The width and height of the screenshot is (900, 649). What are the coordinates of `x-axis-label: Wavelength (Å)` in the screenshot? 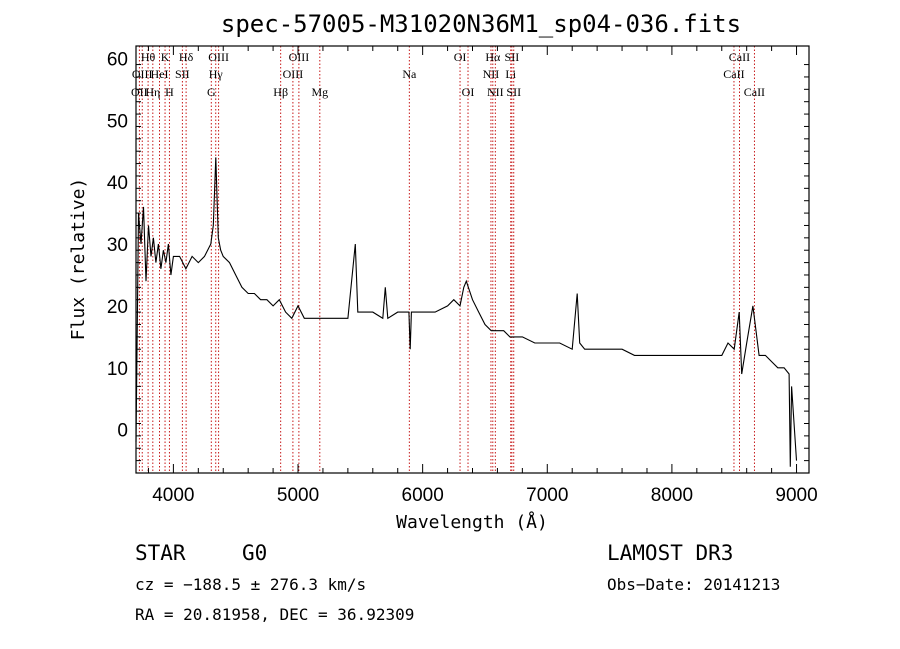 It's located at (472, 522).